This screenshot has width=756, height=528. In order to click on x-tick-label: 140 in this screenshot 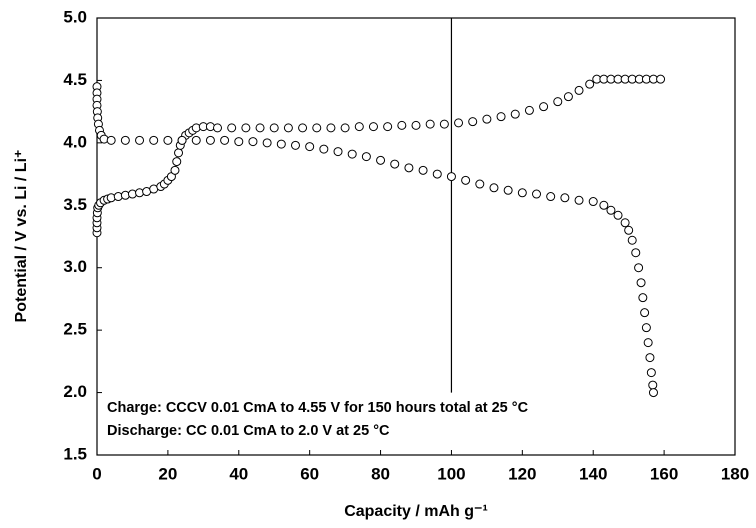, I will do `click(593, 473)`.